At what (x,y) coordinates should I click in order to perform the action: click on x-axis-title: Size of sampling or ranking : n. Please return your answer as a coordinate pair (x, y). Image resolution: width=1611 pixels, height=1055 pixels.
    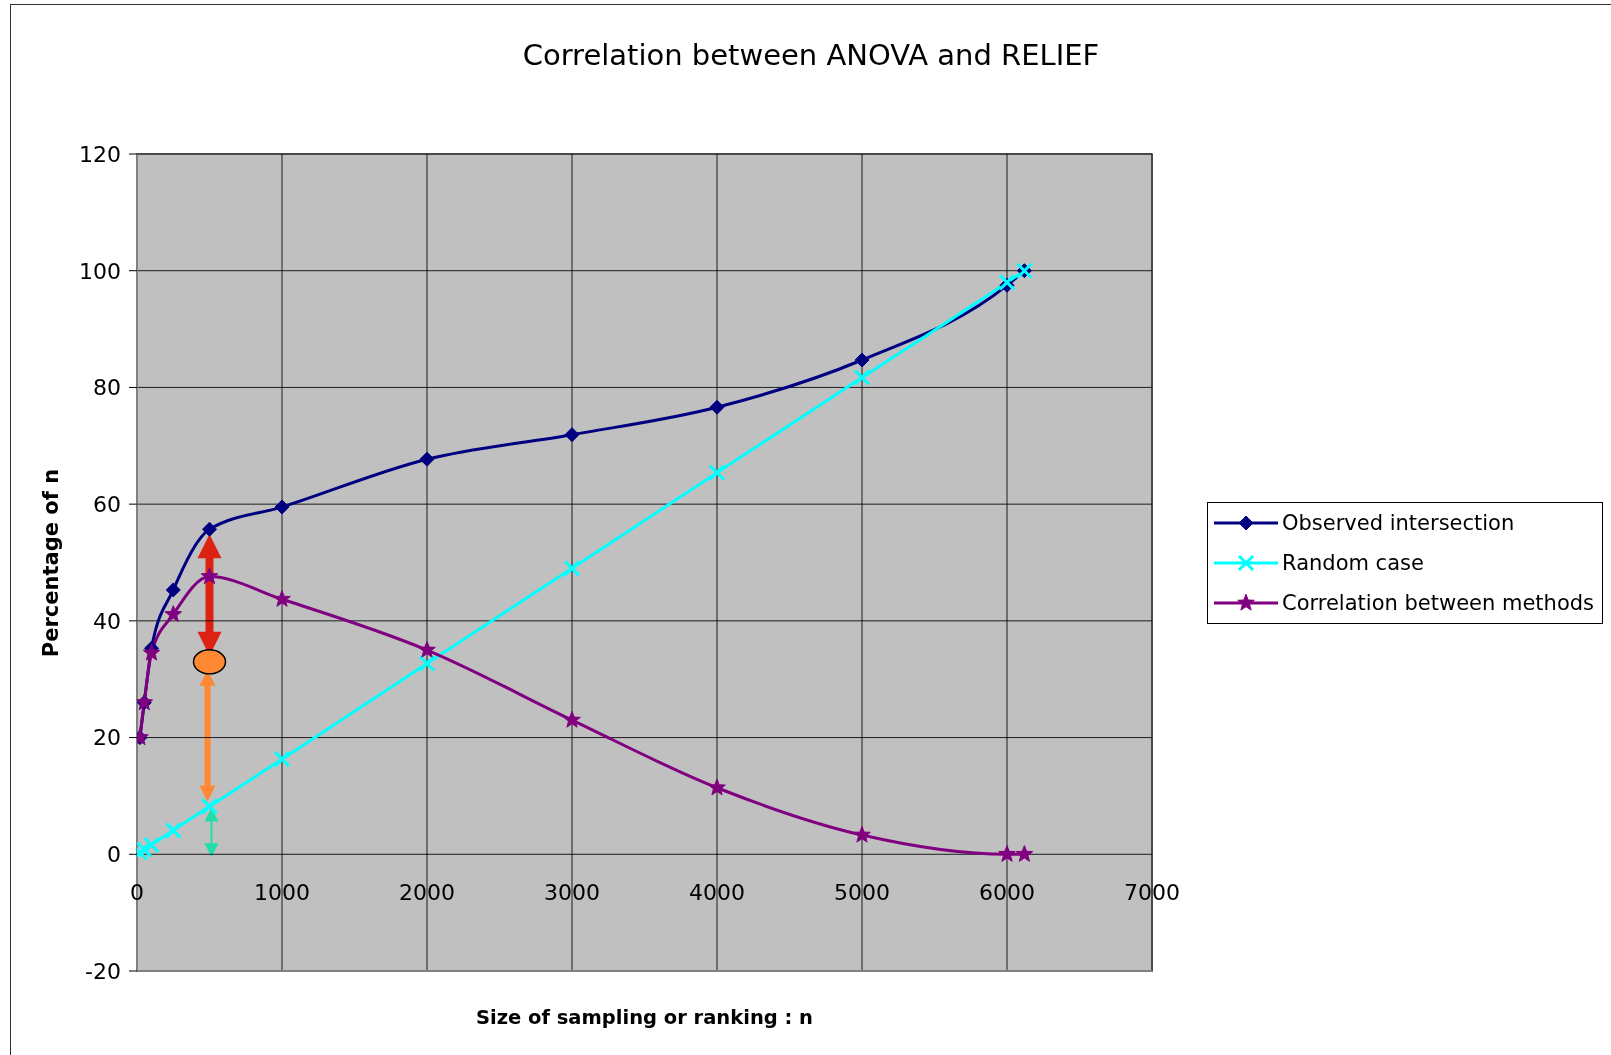
    Looking at the image, I should click on (644, 1017).